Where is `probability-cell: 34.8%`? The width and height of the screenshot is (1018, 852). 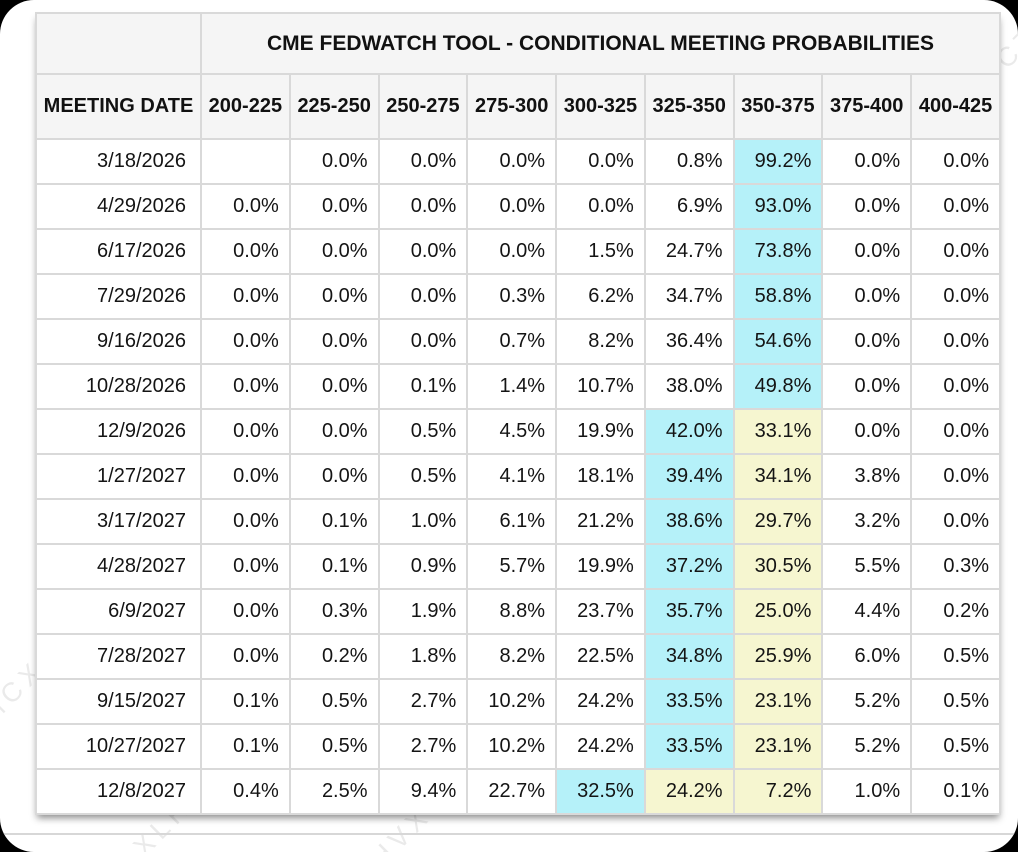 probability-cell: 34.8% is located at coordinates (689, 656).